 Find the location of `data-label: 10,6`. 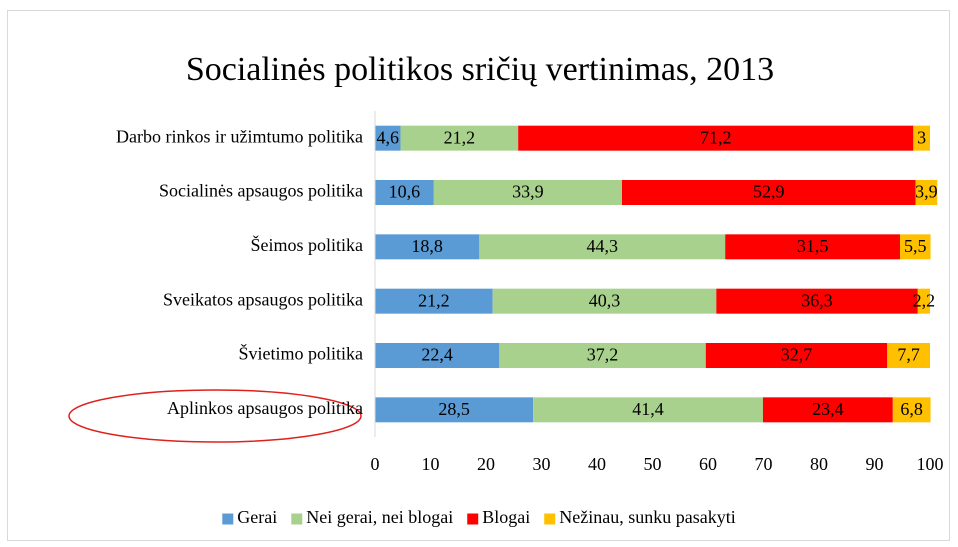

data-label: 10,6 is located at coordinates (405, 192).